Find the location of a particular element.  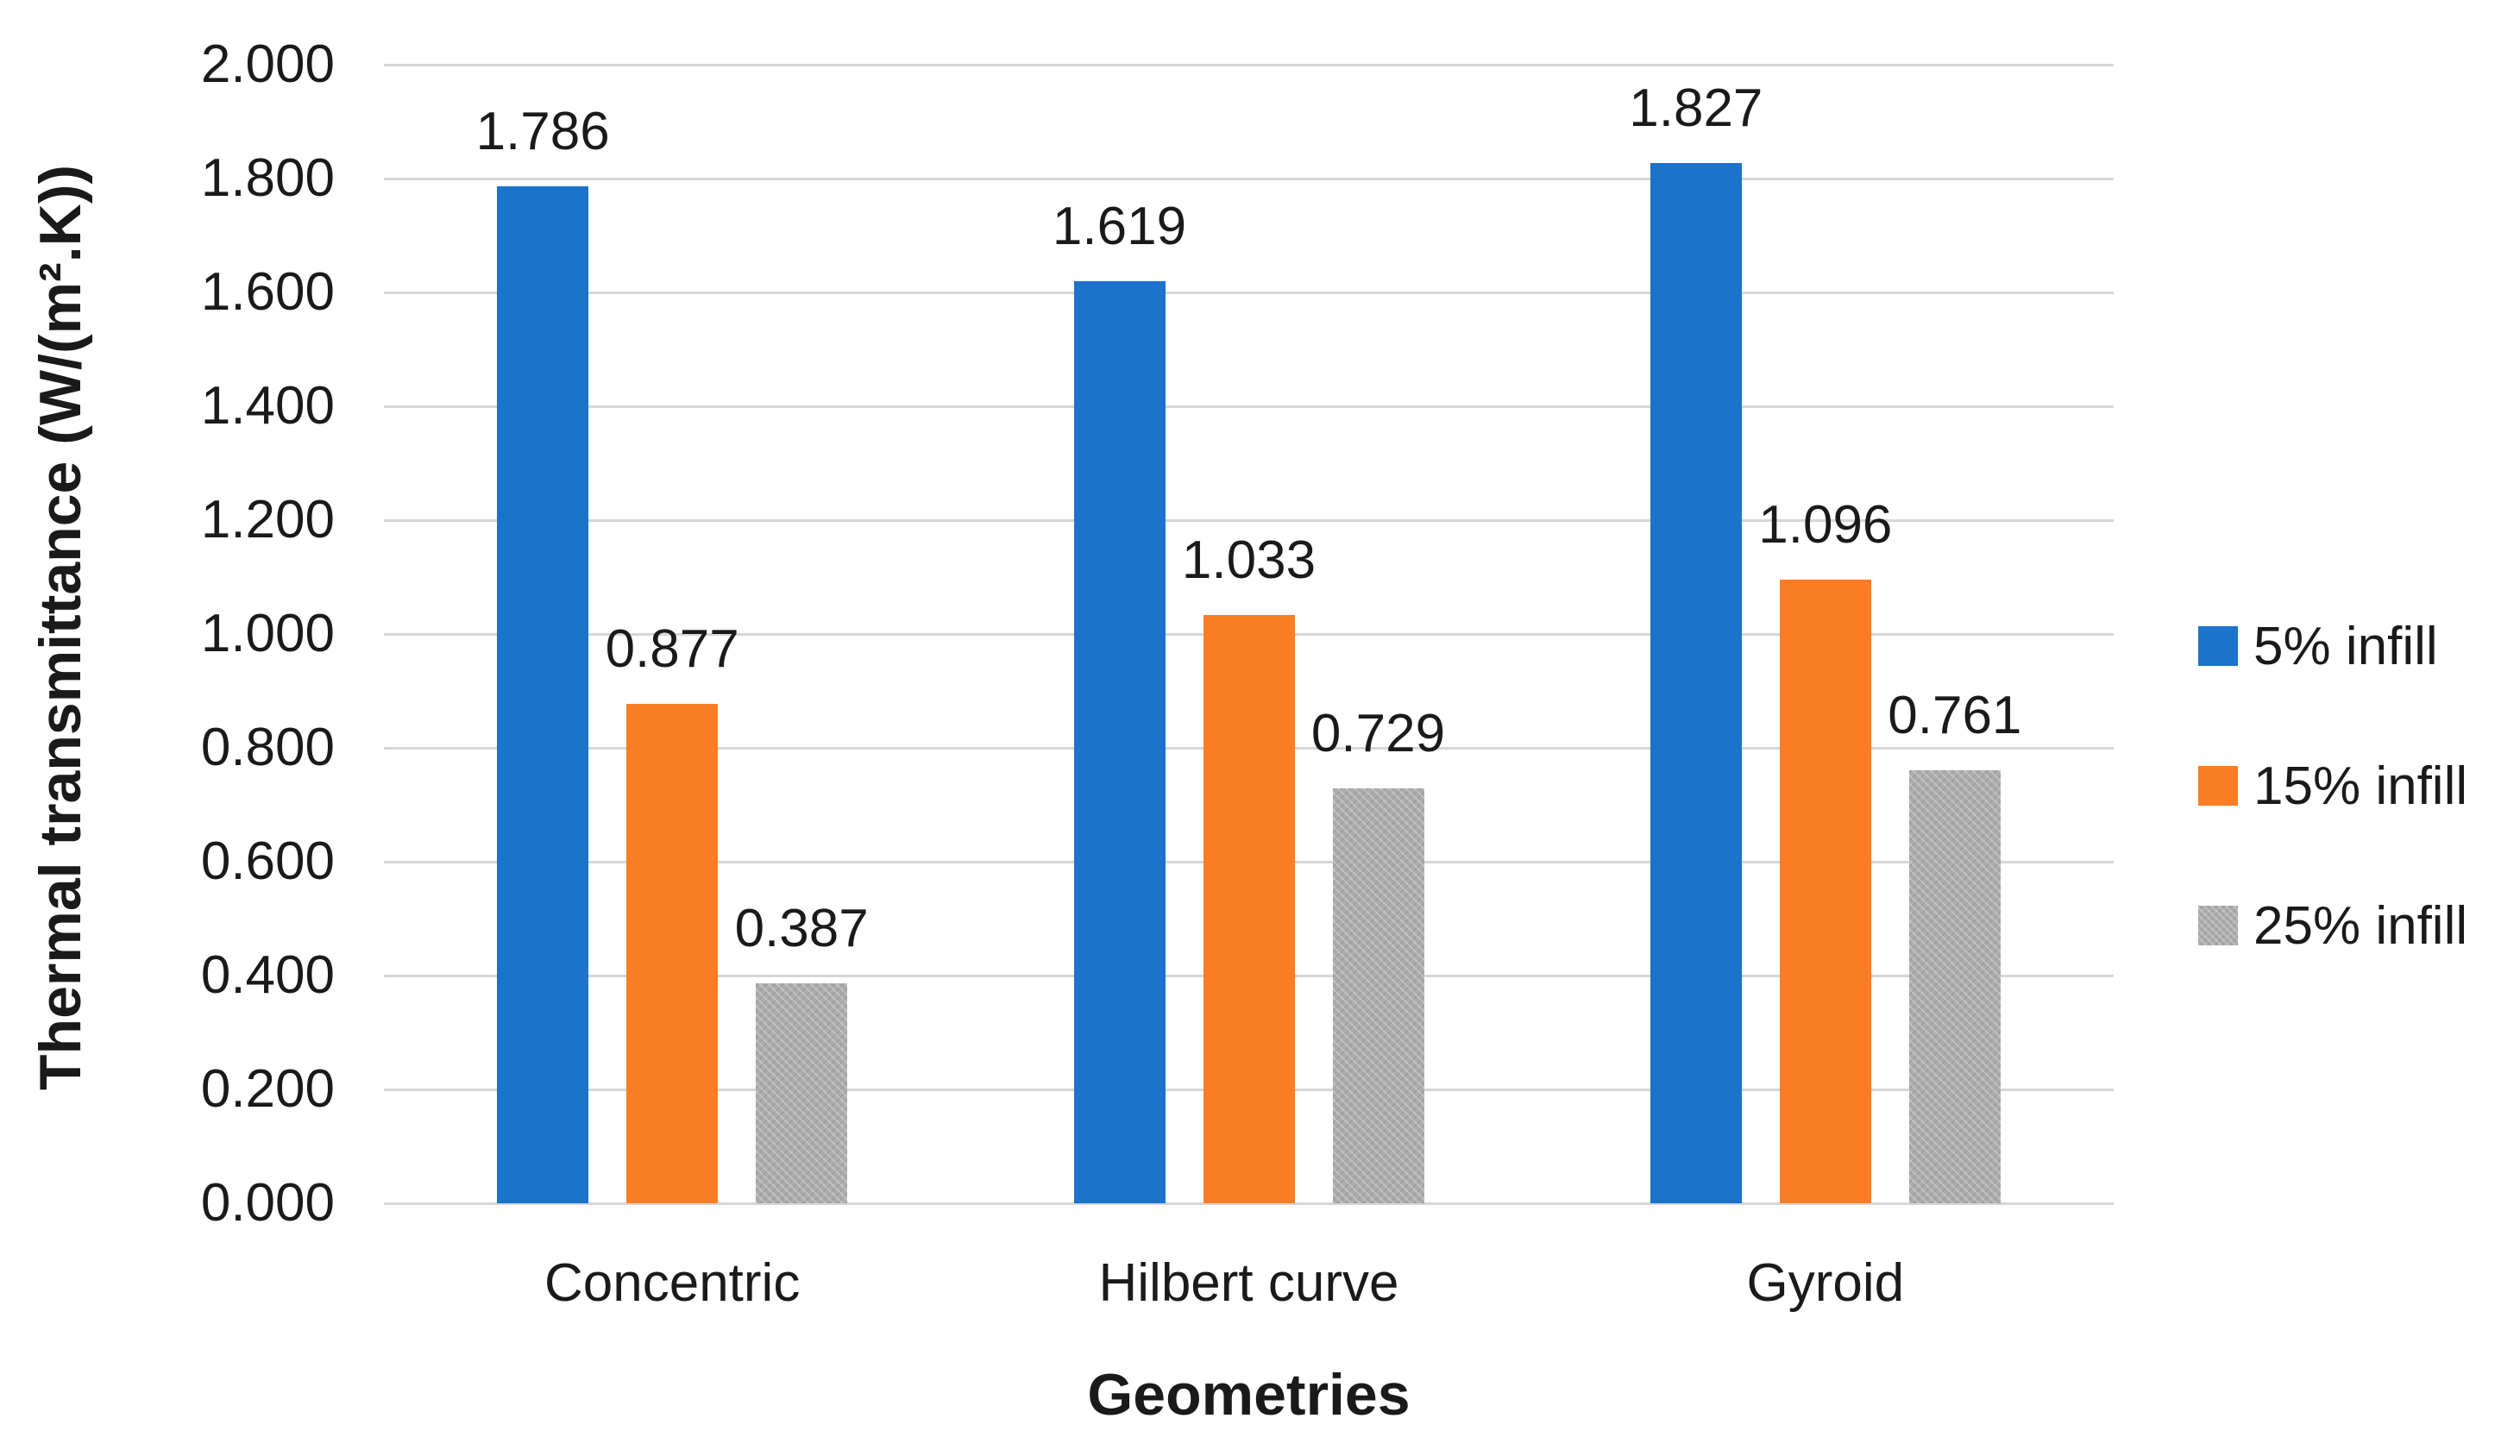

y-tick-label: 0.600 is located at coordinates (267, 862).